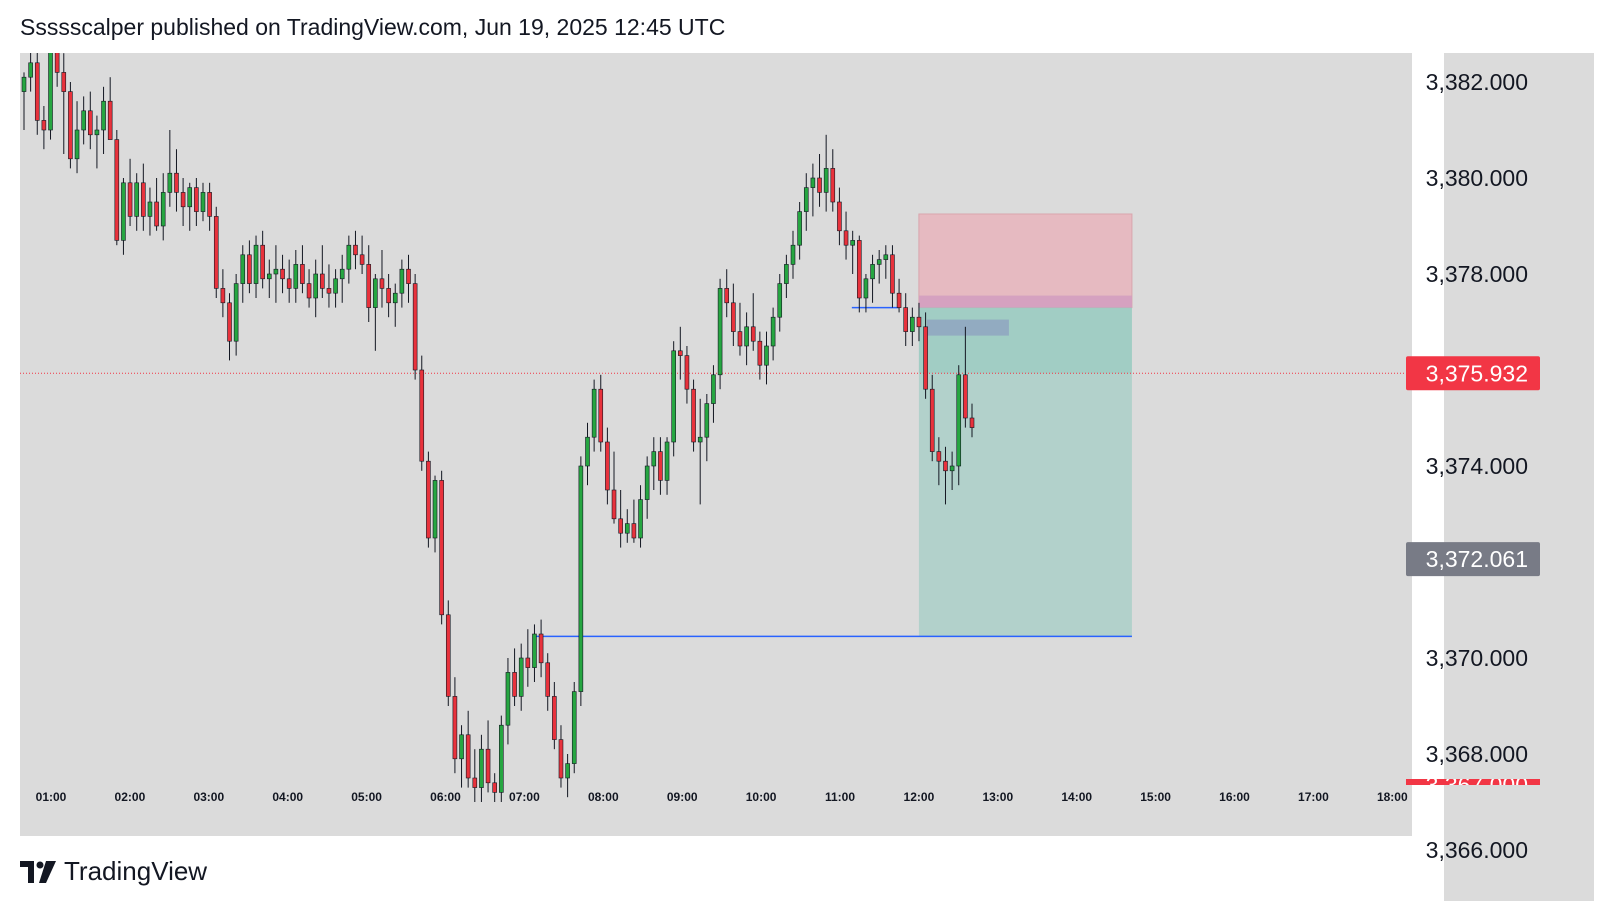 Image resolution: width=1608 pixels, height=901 pixels. I want to click on position-zones, so click(1025, 425).